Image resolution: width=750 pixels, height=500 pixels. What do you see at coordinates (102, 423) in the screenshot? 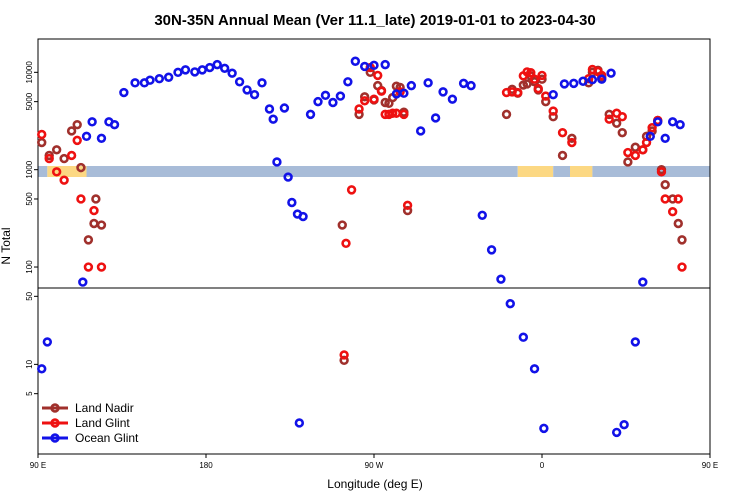
I see `legend-label-land-glint: Land Glint` at bounding box center [102, 423].